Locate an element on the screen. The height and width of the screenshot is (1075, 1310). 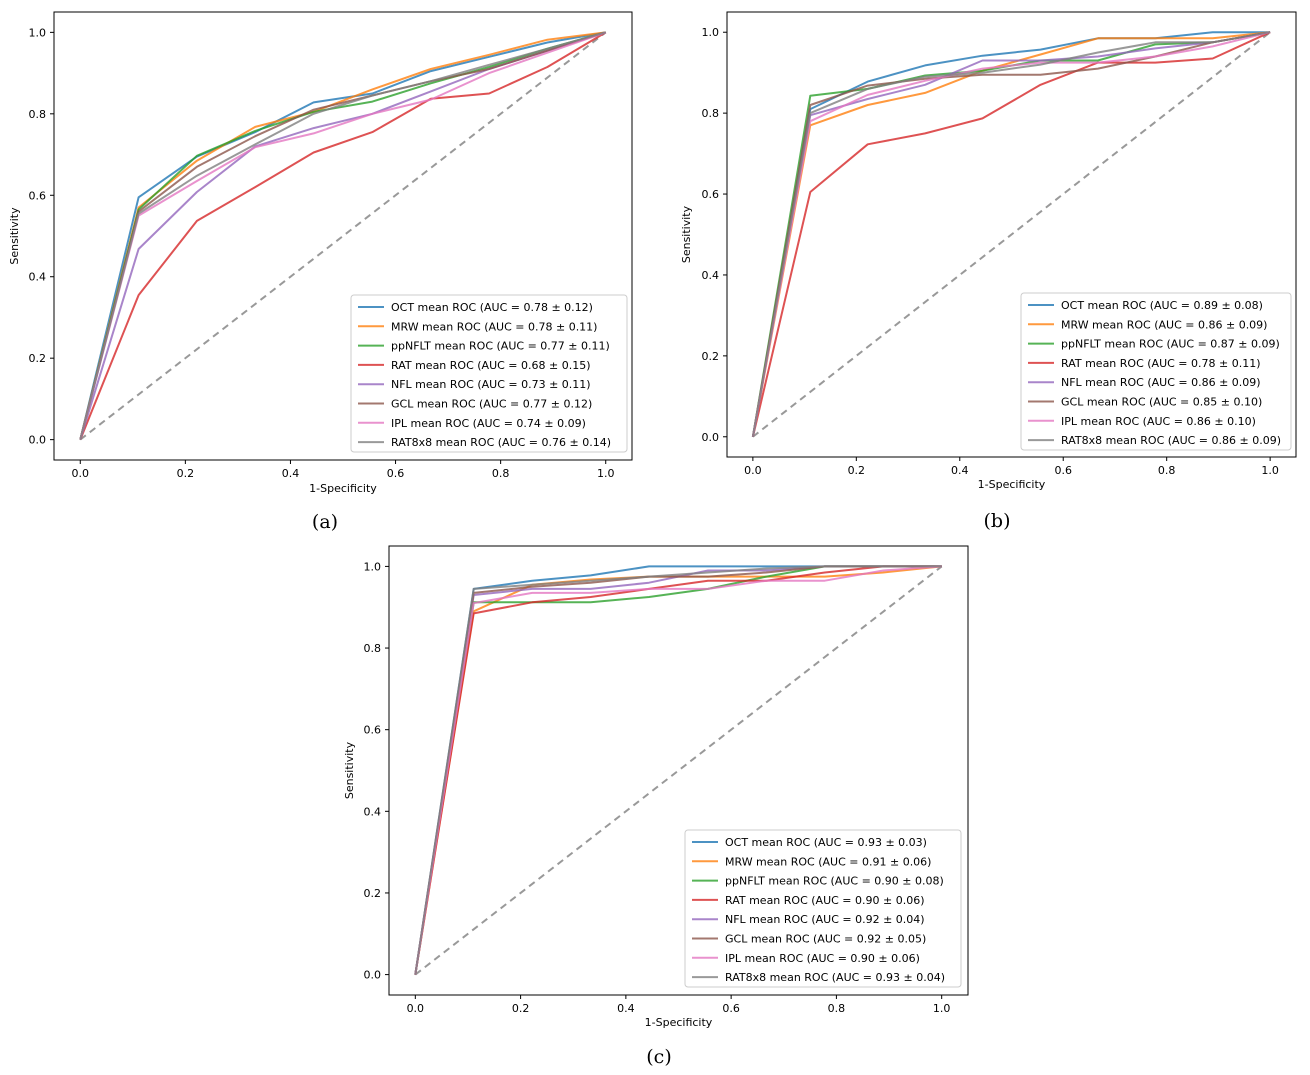
legend-entry-nfl: NFL mean ROC (AUC = 0.92 ± 0.04) is located at coordinates (825, 919).